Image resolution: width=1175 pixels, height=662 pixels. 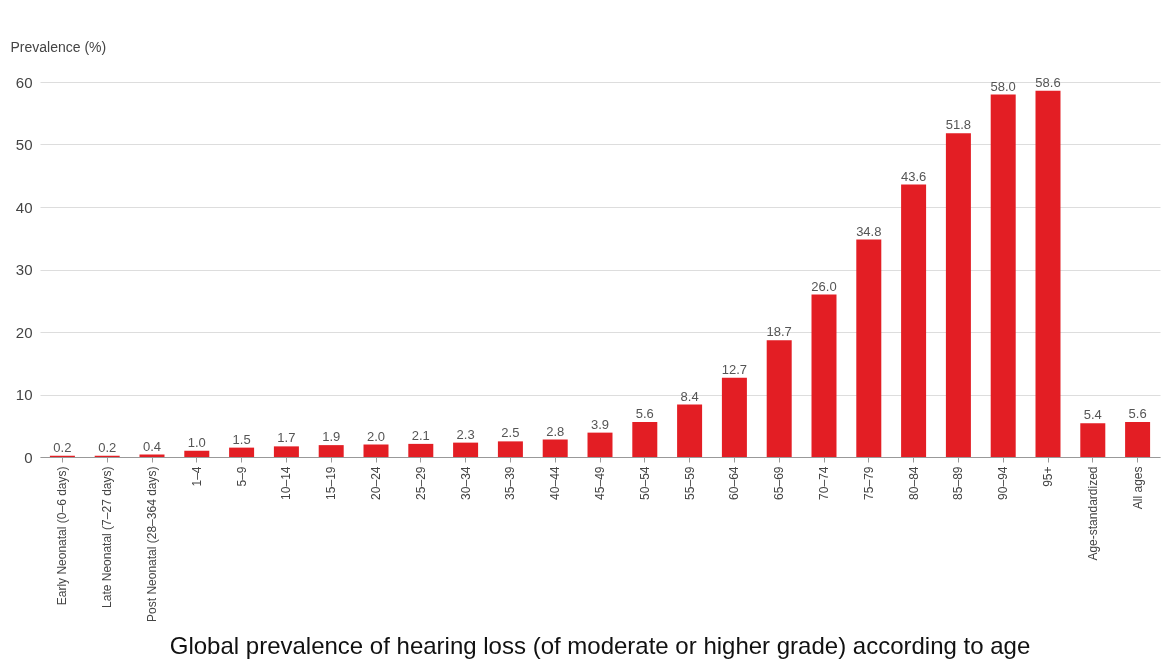 I want to click on data-label: 26.0, so click(x=824, y=286).